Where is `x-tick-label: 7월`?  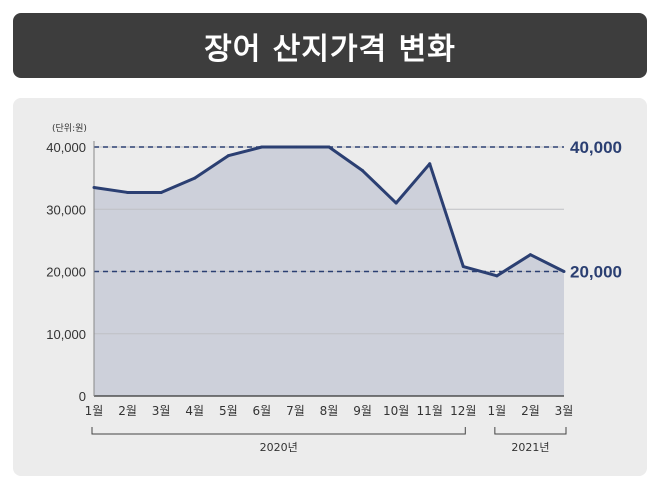
x-tick-label: 7월 is located at coordinates (295, 411).